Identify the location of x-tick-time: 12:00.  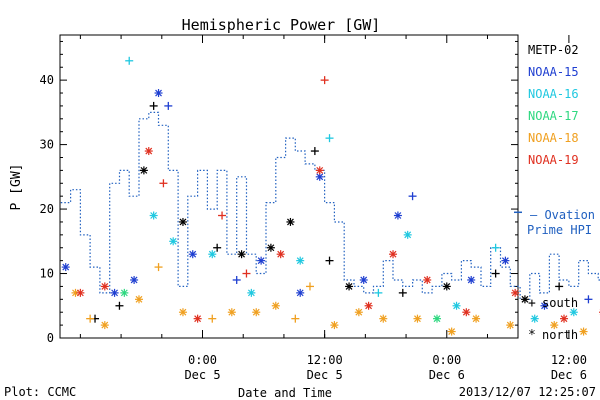
(325, 360).